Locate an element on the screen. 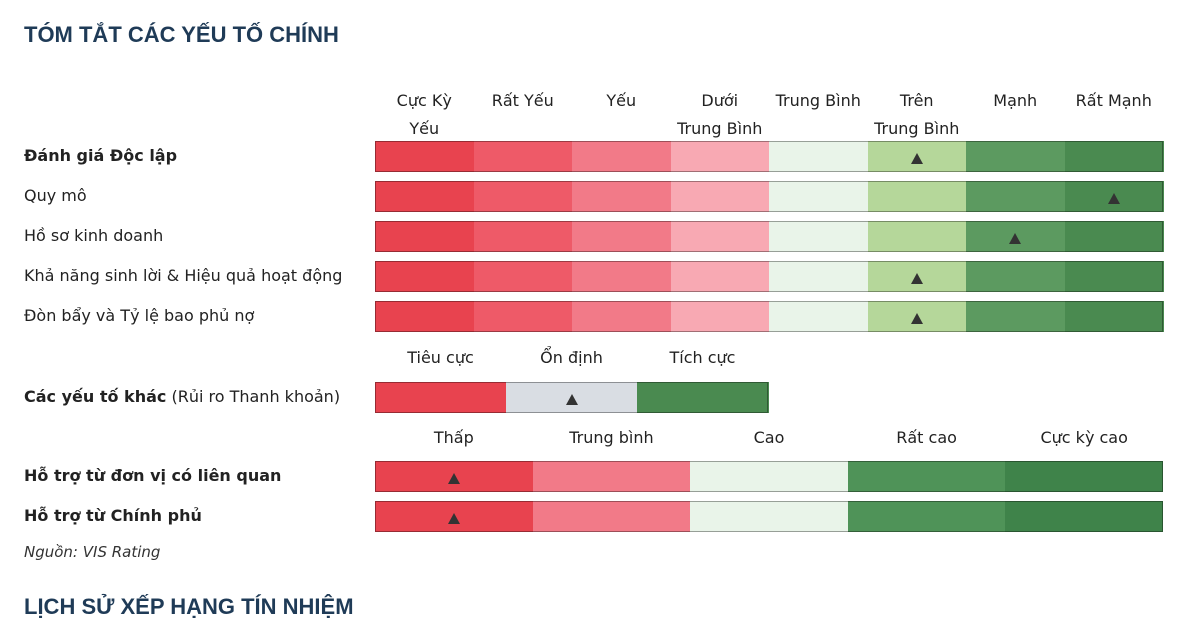 The image size is (1200, 630). scale-label: Rất Yếu is located at coordinates (522, 100).